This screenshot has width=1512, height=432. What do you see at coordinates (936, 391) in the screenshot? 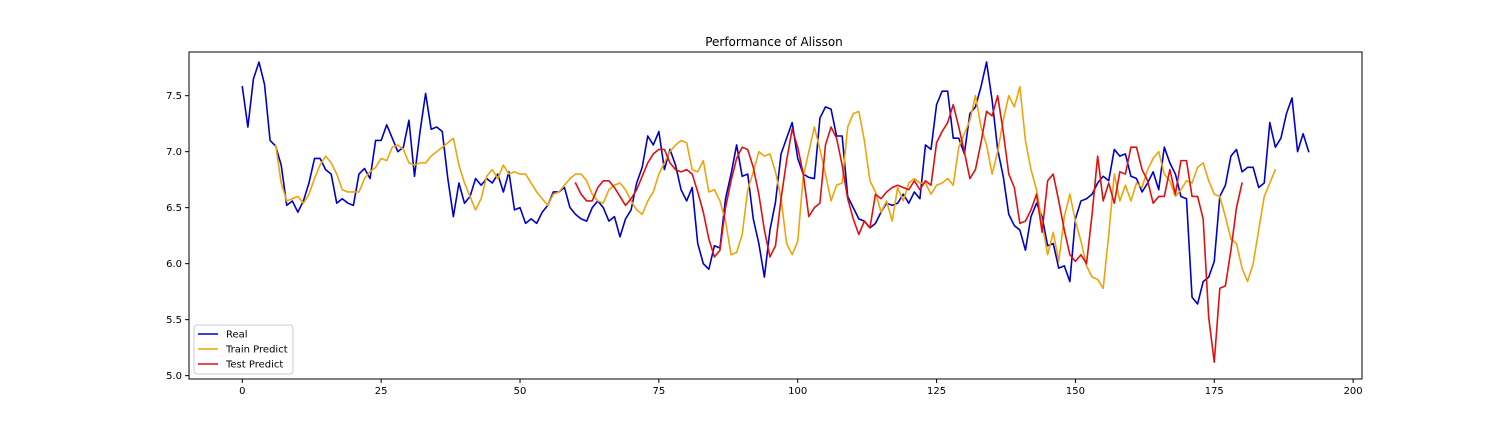
I see `x-tick-label: 125` at bounding box center [936, 391].